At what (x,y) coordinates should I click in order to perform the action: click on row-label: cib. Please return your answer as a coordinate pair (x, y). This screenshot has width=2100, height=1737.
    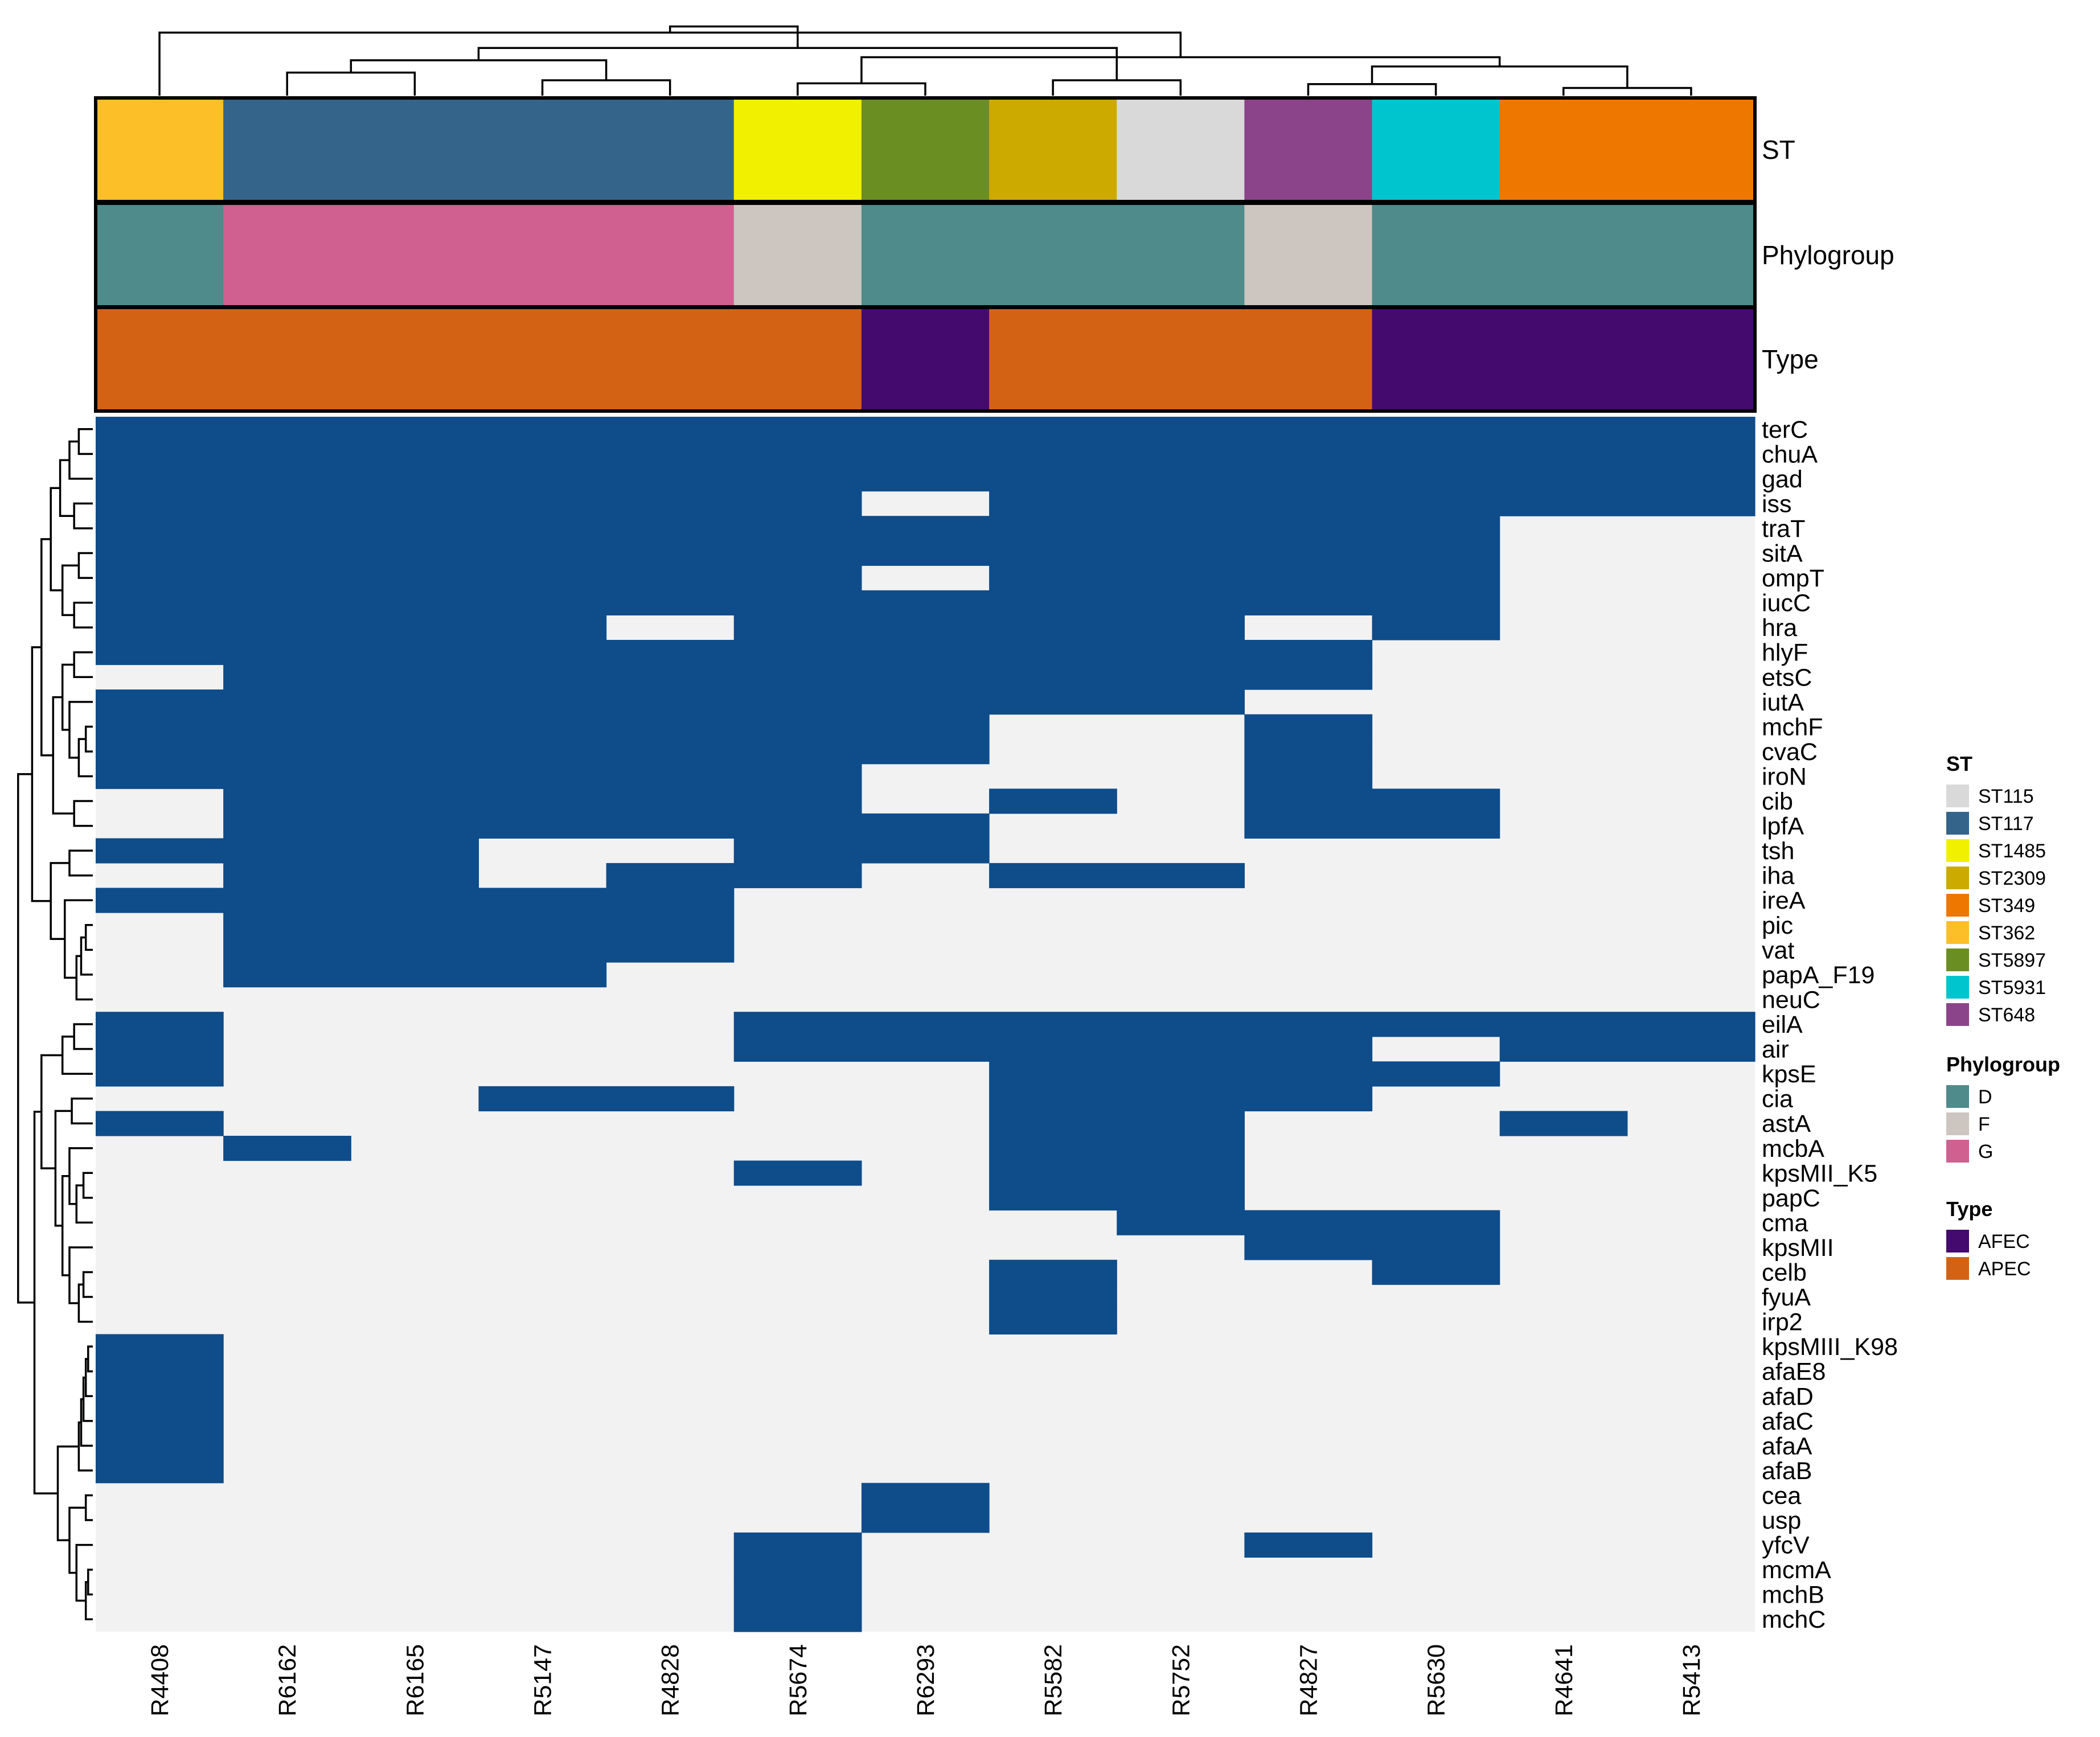
    Looking at the image, I should click on (1777, 801).